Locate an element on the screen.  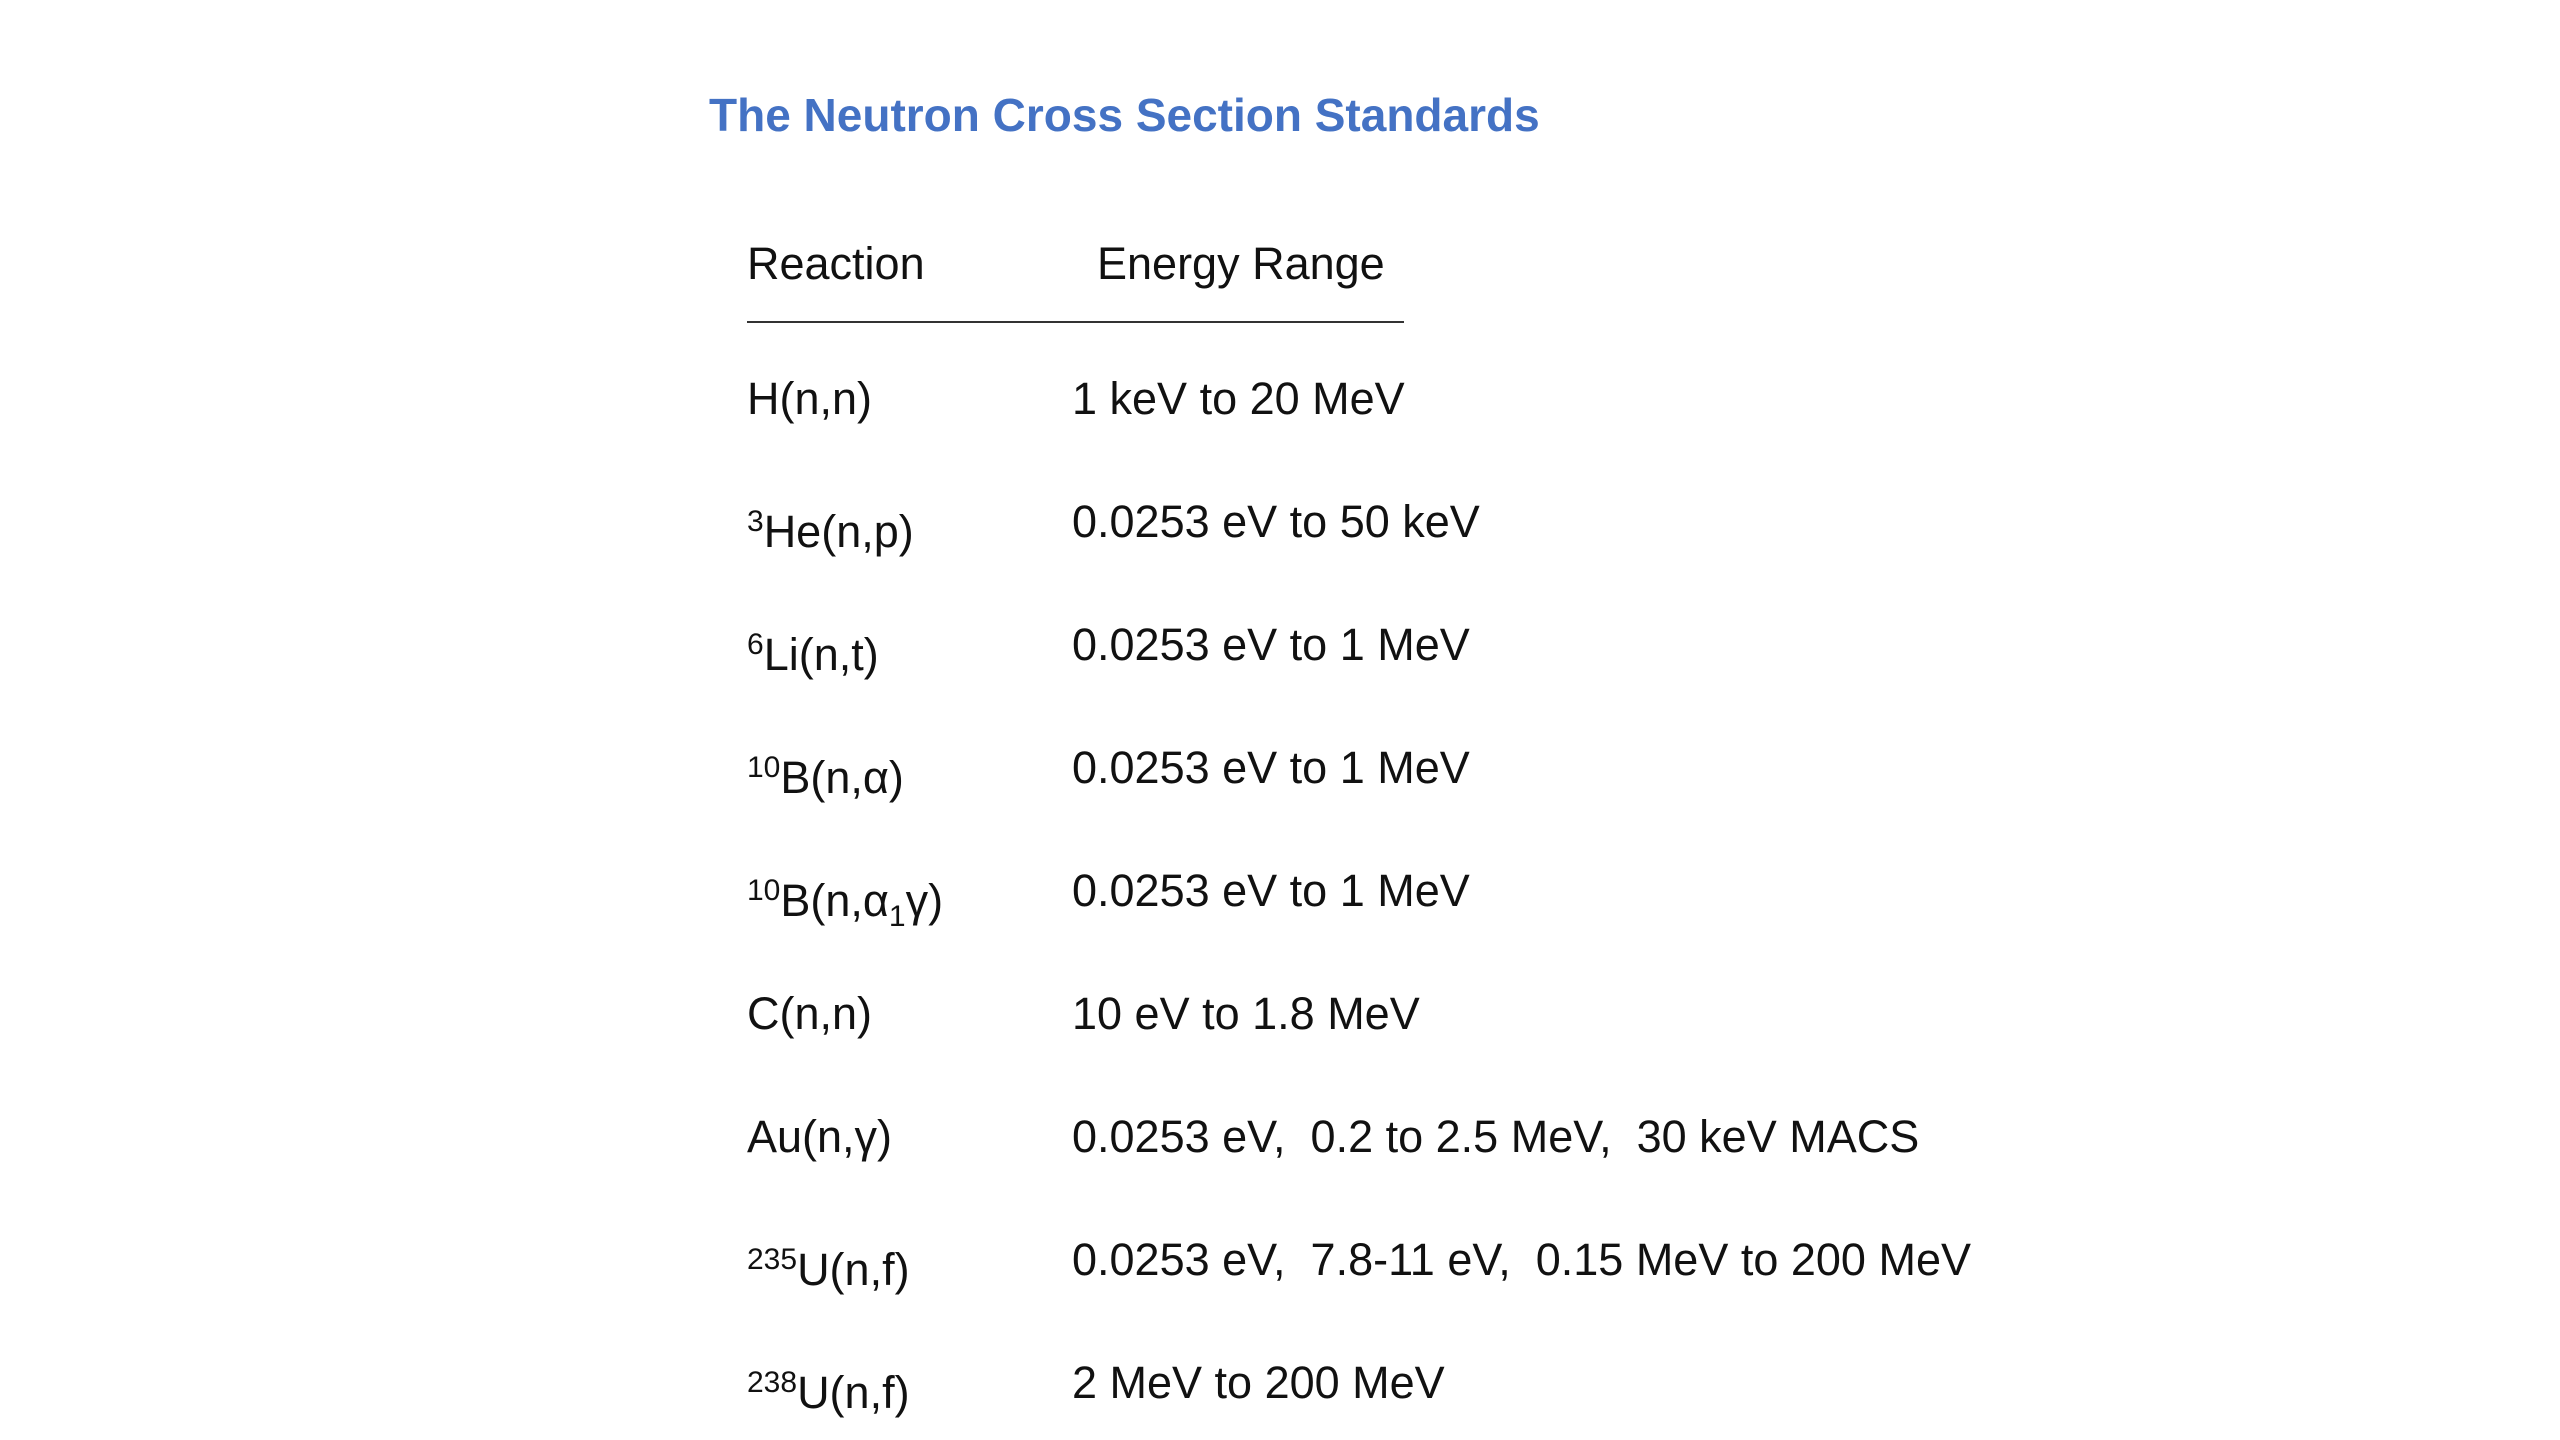
superscript: 6 is located at coordinates (755, 644).